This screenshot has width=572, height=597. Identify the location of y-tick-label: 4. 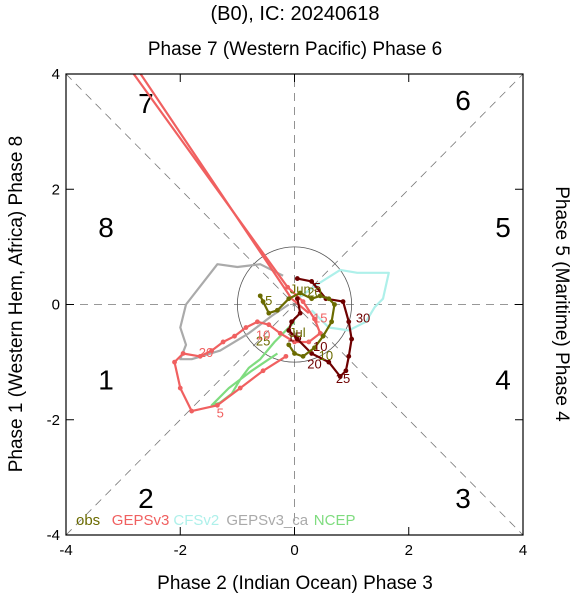
(56, 74).